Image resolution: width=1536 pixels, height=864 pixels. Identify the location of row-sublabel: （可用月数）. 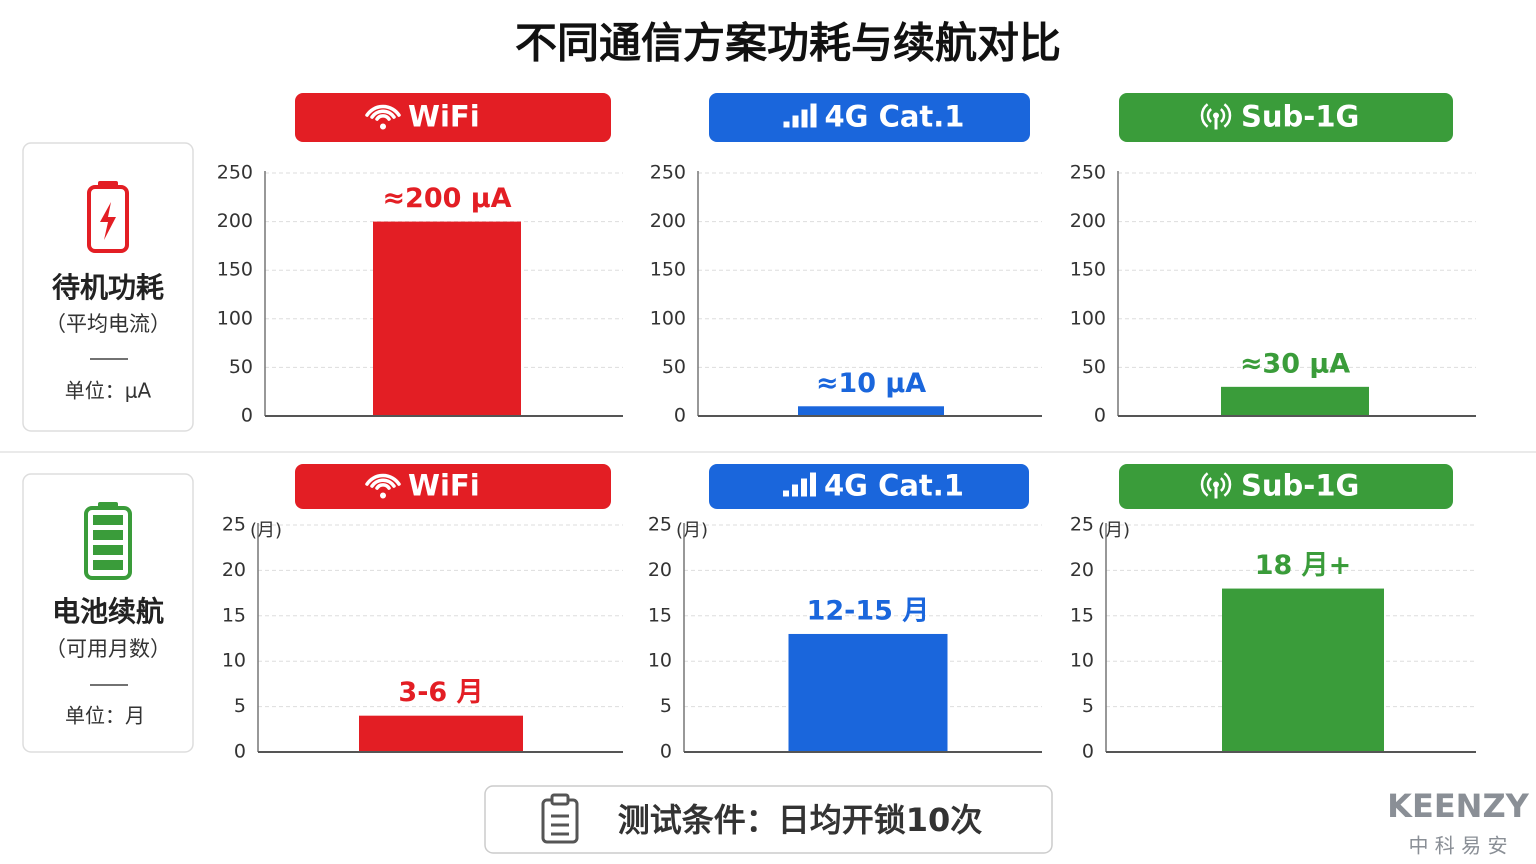
(108, 649).